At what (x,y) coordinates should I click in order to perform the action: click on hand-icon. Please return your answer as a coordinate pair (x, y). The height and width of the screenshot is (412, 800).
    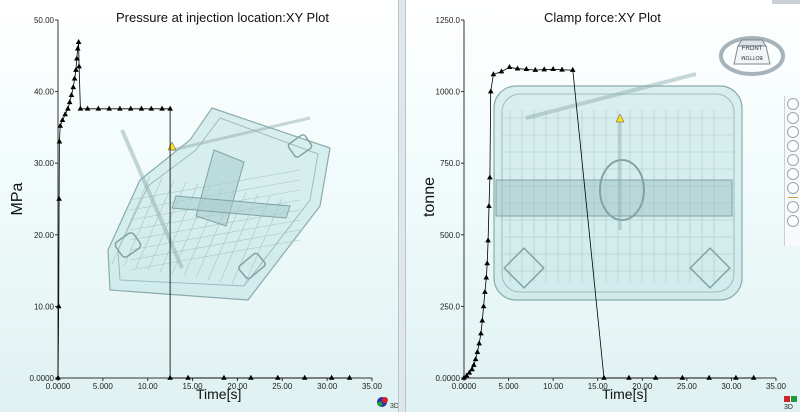
    Looking at the image, I should click on (793, 132).